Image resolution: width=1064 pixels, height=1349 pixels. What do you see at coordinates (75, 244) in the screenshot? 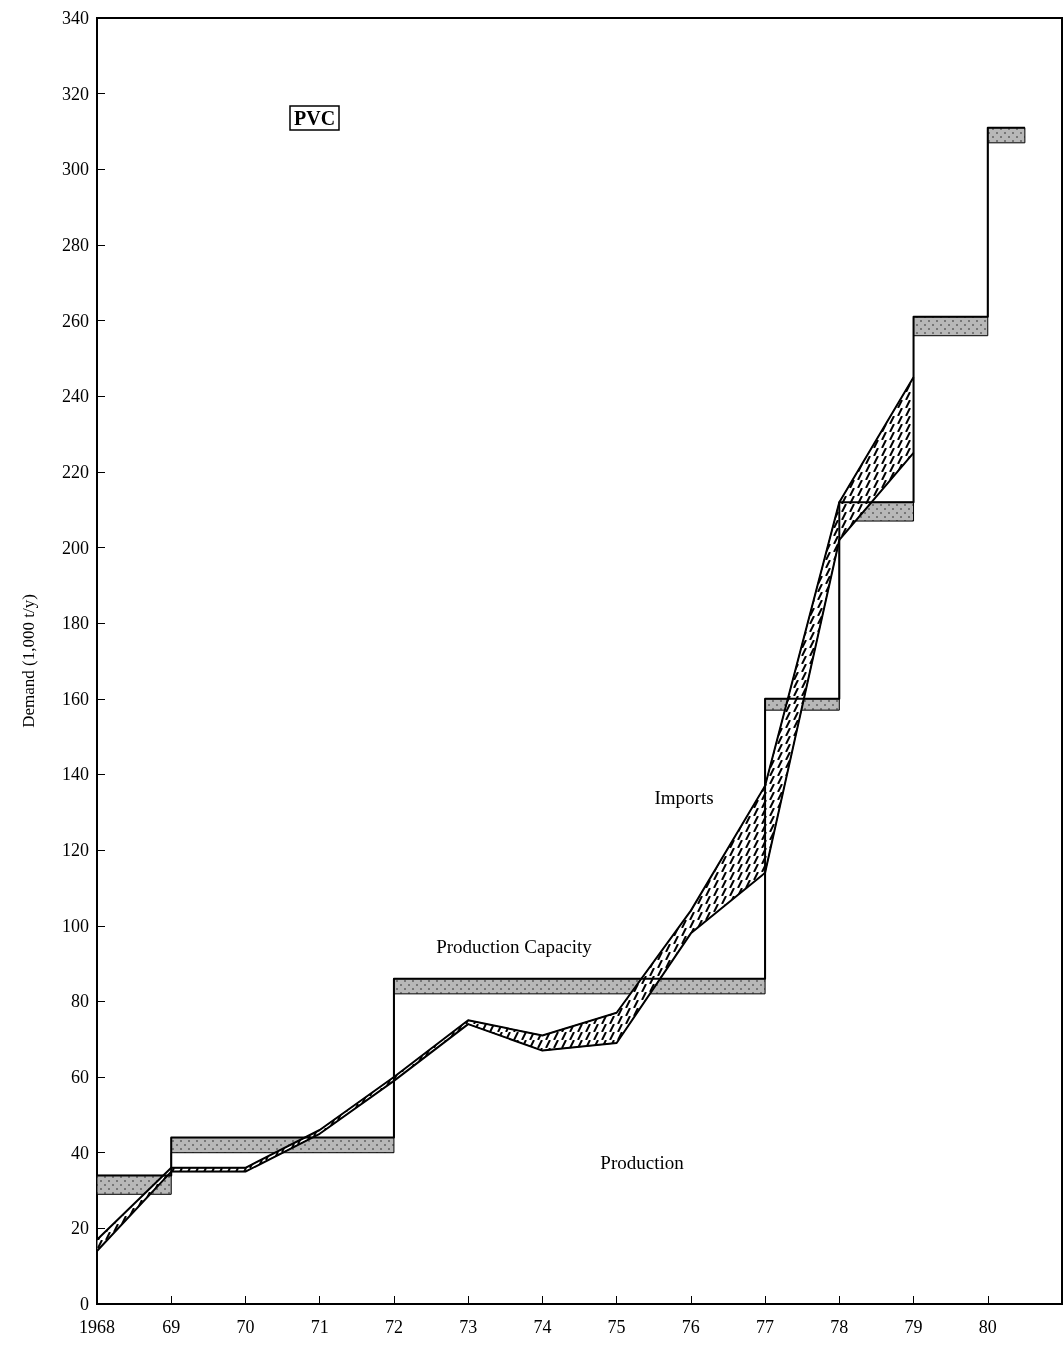
I see `y-tick-label: 280` at bounding box center [75, 244].